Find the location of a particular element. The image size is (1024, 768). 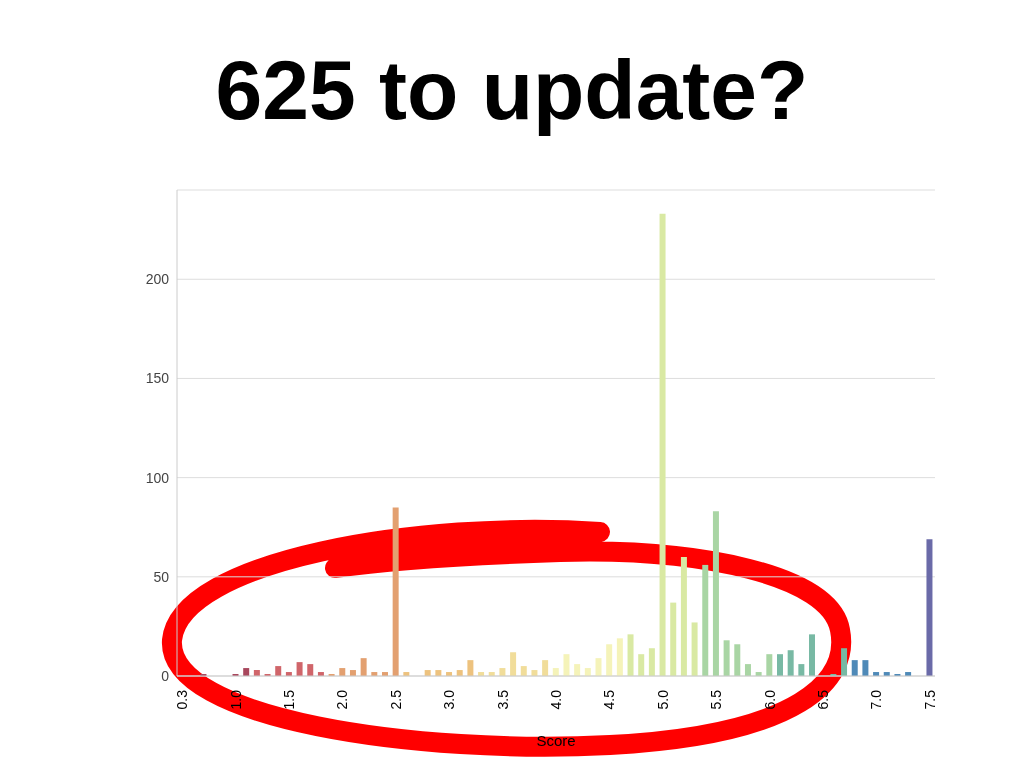

x-tick-label: 7.0 is located at coordinates (876, 699).